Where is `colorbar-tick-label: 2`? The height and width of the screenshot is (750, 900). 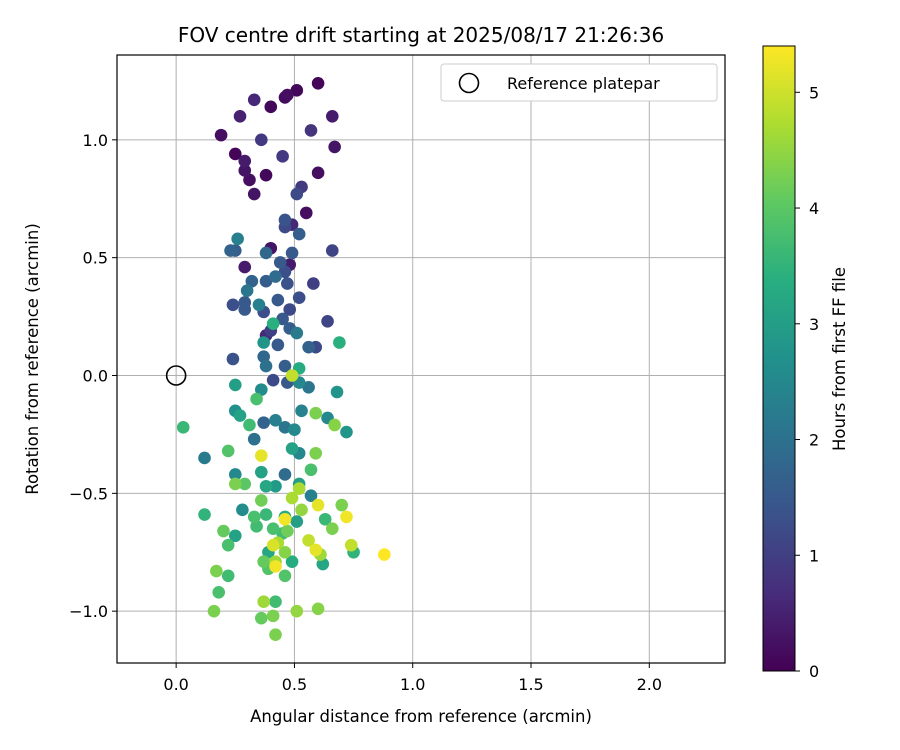
colorbar-tick-label: 2 is located at coordinates (814, 440).